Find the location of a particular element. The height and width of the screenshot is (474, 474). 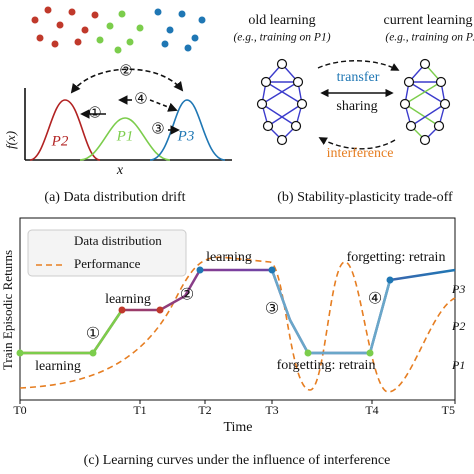

legend is located at coordinates (107, 253).